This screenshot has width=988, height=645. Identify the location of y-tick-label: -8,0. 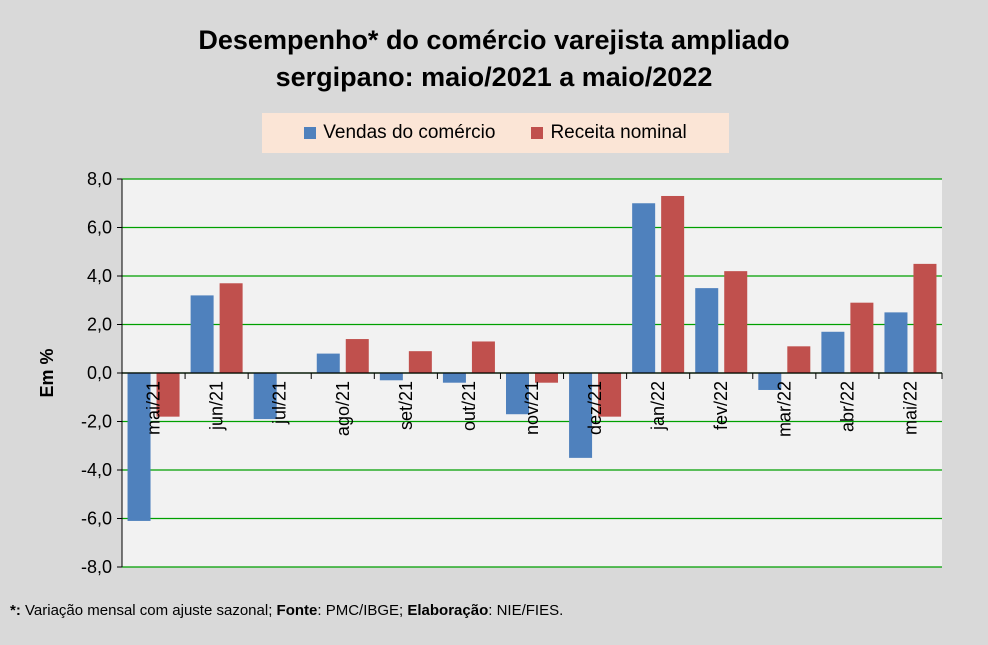
(96, 567).